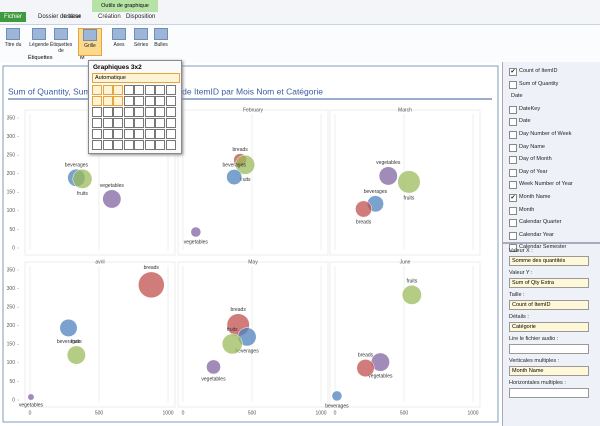  I want to click on field-item: Day of Month, so click(530, 160).